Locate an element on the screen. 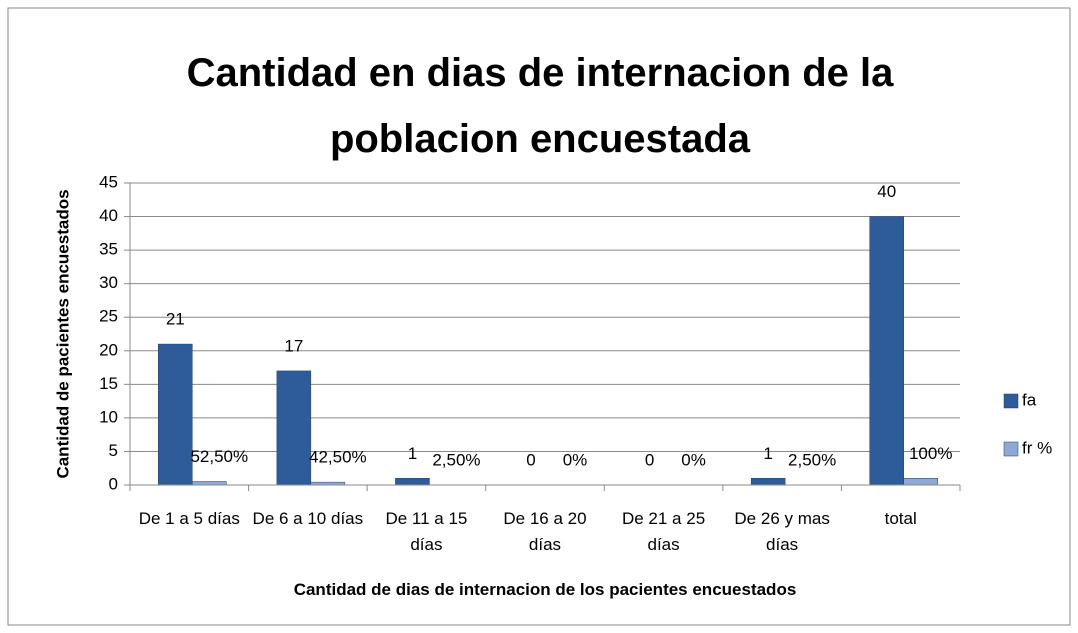 The height and width of the screenshot is (633, 1078). y-tick-label: 25 is located at coordinates (108, 316).